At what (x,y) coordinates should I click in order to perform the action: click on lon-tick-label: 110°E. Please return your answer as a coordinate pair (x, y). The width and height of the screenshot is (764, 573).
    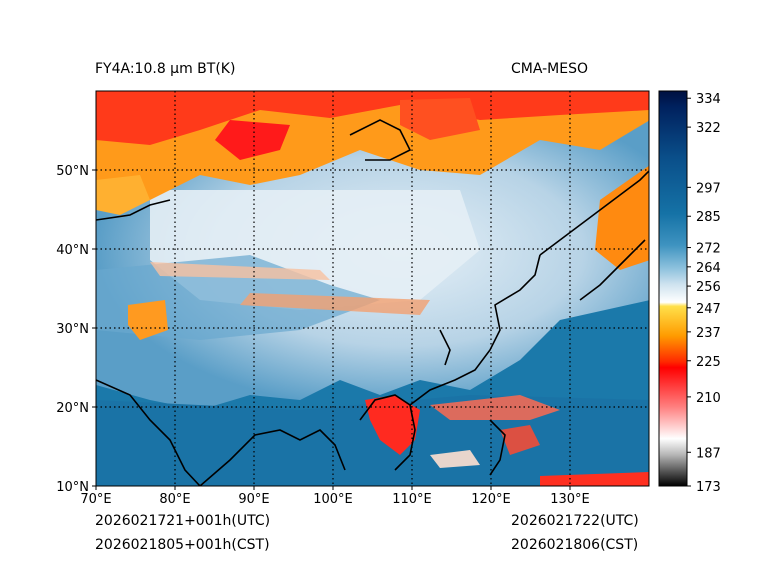
    Looking at the image, I should click on (412, 499).